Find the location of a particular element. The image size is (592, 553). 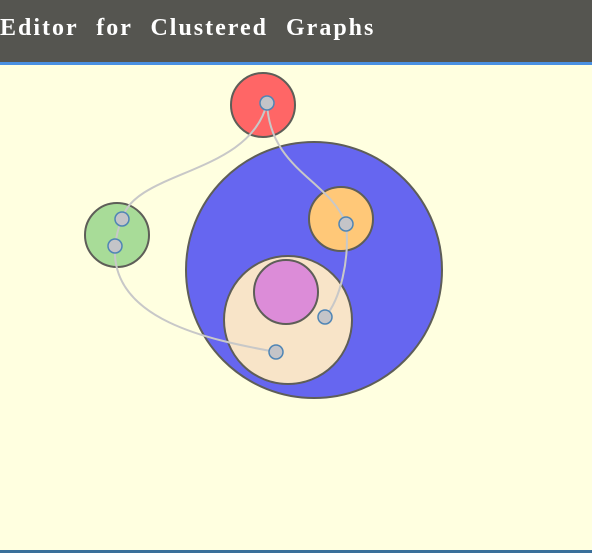

edge-red-green is located at coordinates (194, 161).